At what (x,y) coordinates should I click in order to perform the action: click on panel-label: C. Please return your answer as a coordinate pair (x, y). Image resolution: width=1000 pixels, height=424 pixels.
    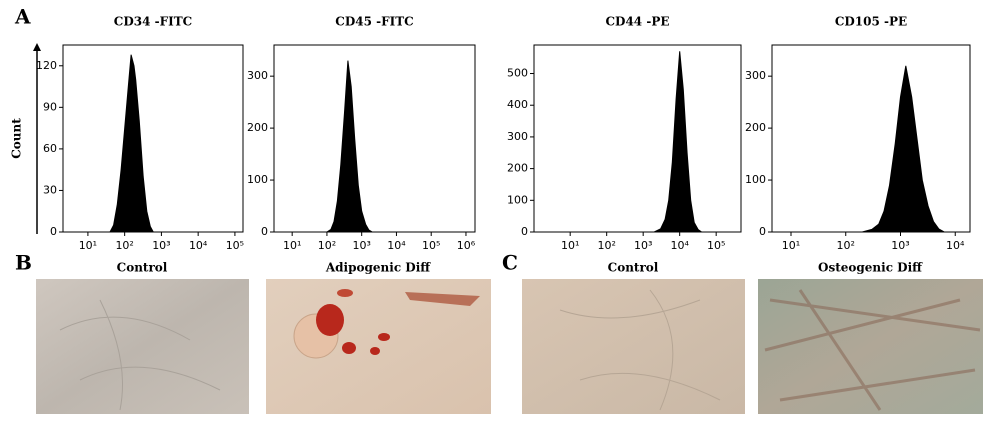
    Looking at the image, I should click on (510, 263).